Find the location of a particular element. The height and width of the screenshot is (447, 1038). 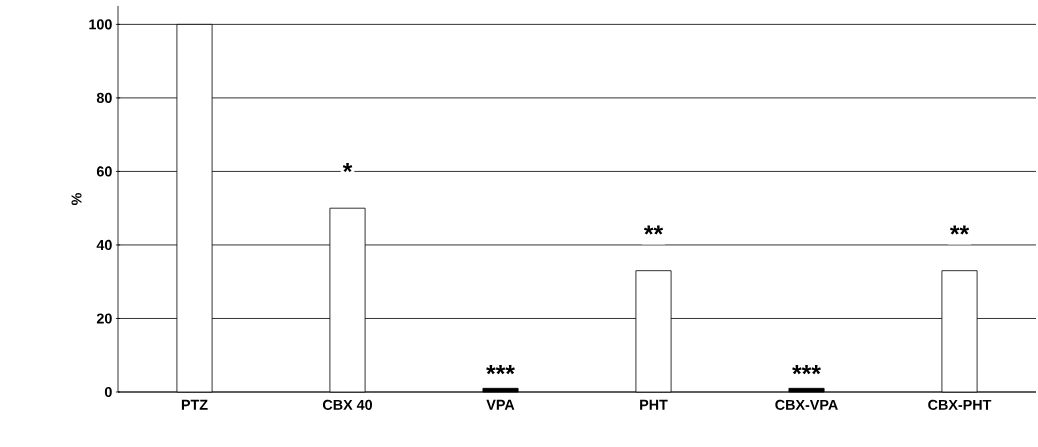

y-tick-label: 40 is located at coordinates (104, 245).